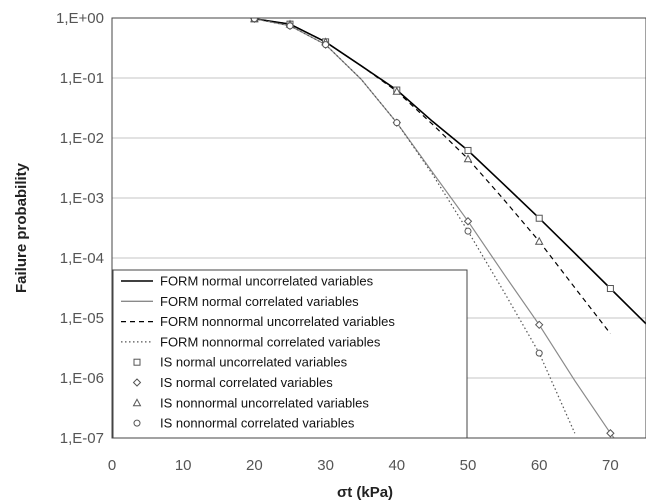  Describe the element at coordinates (259, 301) in the screenshot. I see `legend-entry: FORM normal correlated variables` at that location.